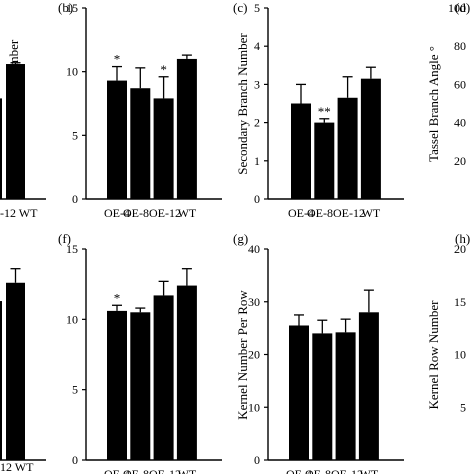  I want to click on panel-label: (g), so click(240, 238).